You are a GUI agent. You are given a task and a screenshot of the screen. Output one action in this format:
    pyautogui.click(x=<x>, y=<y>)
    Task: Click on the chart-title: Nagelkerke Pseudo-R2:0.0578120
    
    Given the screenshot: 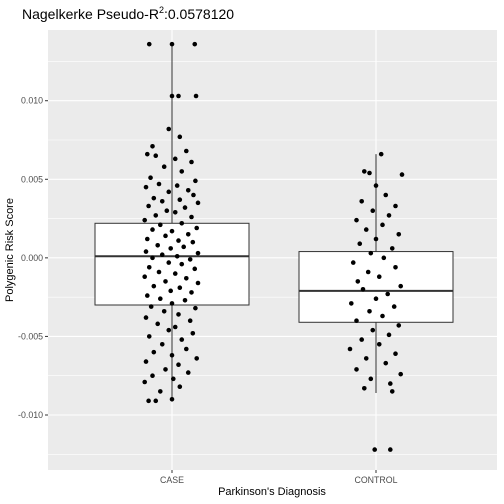 What is the action you would take?
    pyautogui.click(x=128, y=13)
    